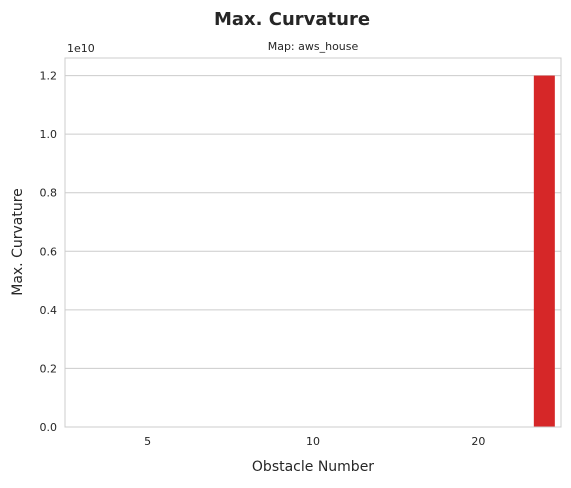 The height and width of the screenshot is (488, 571). What do you see at coordinates (49, 427) in the screenshot?
I see `y-tick-label: 0.0` at bounding box center [49, 427].